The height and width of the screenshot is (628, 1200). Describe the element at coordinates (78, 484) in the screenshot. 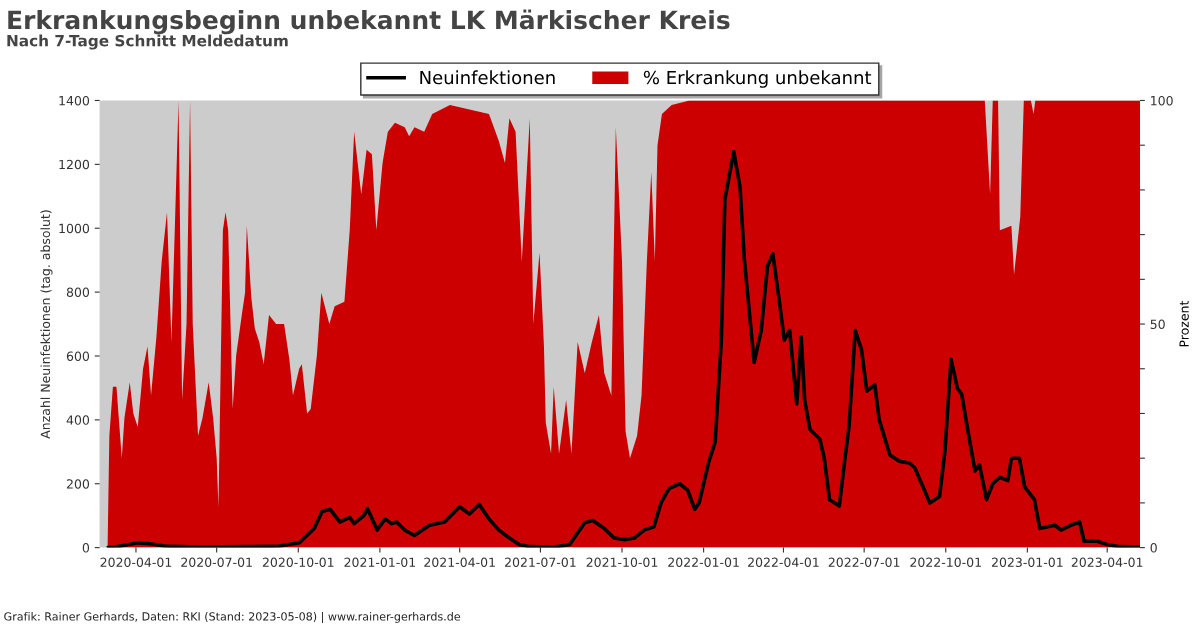

I see `y-tick-label: 200` at that location.